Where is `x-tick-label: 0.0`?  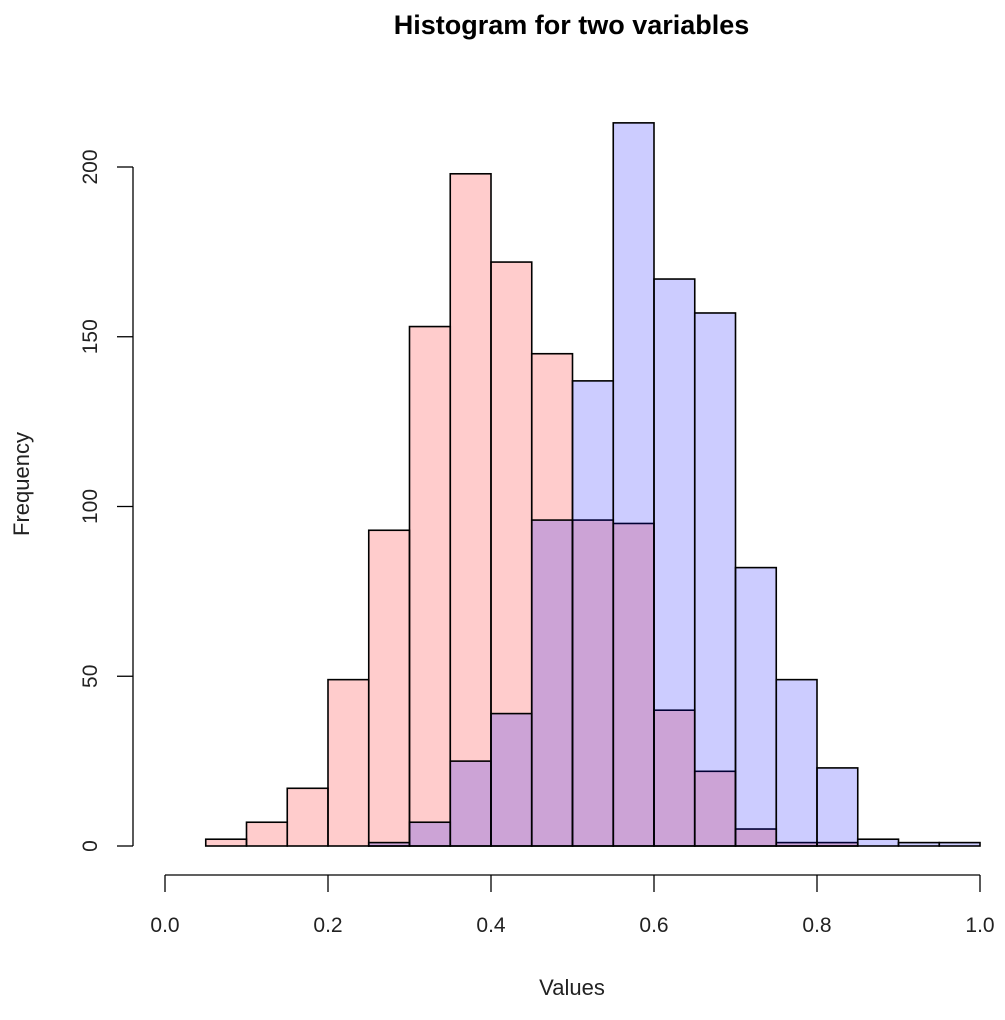
x-tick-label: 0.0 is located at coordinates (164, 925).